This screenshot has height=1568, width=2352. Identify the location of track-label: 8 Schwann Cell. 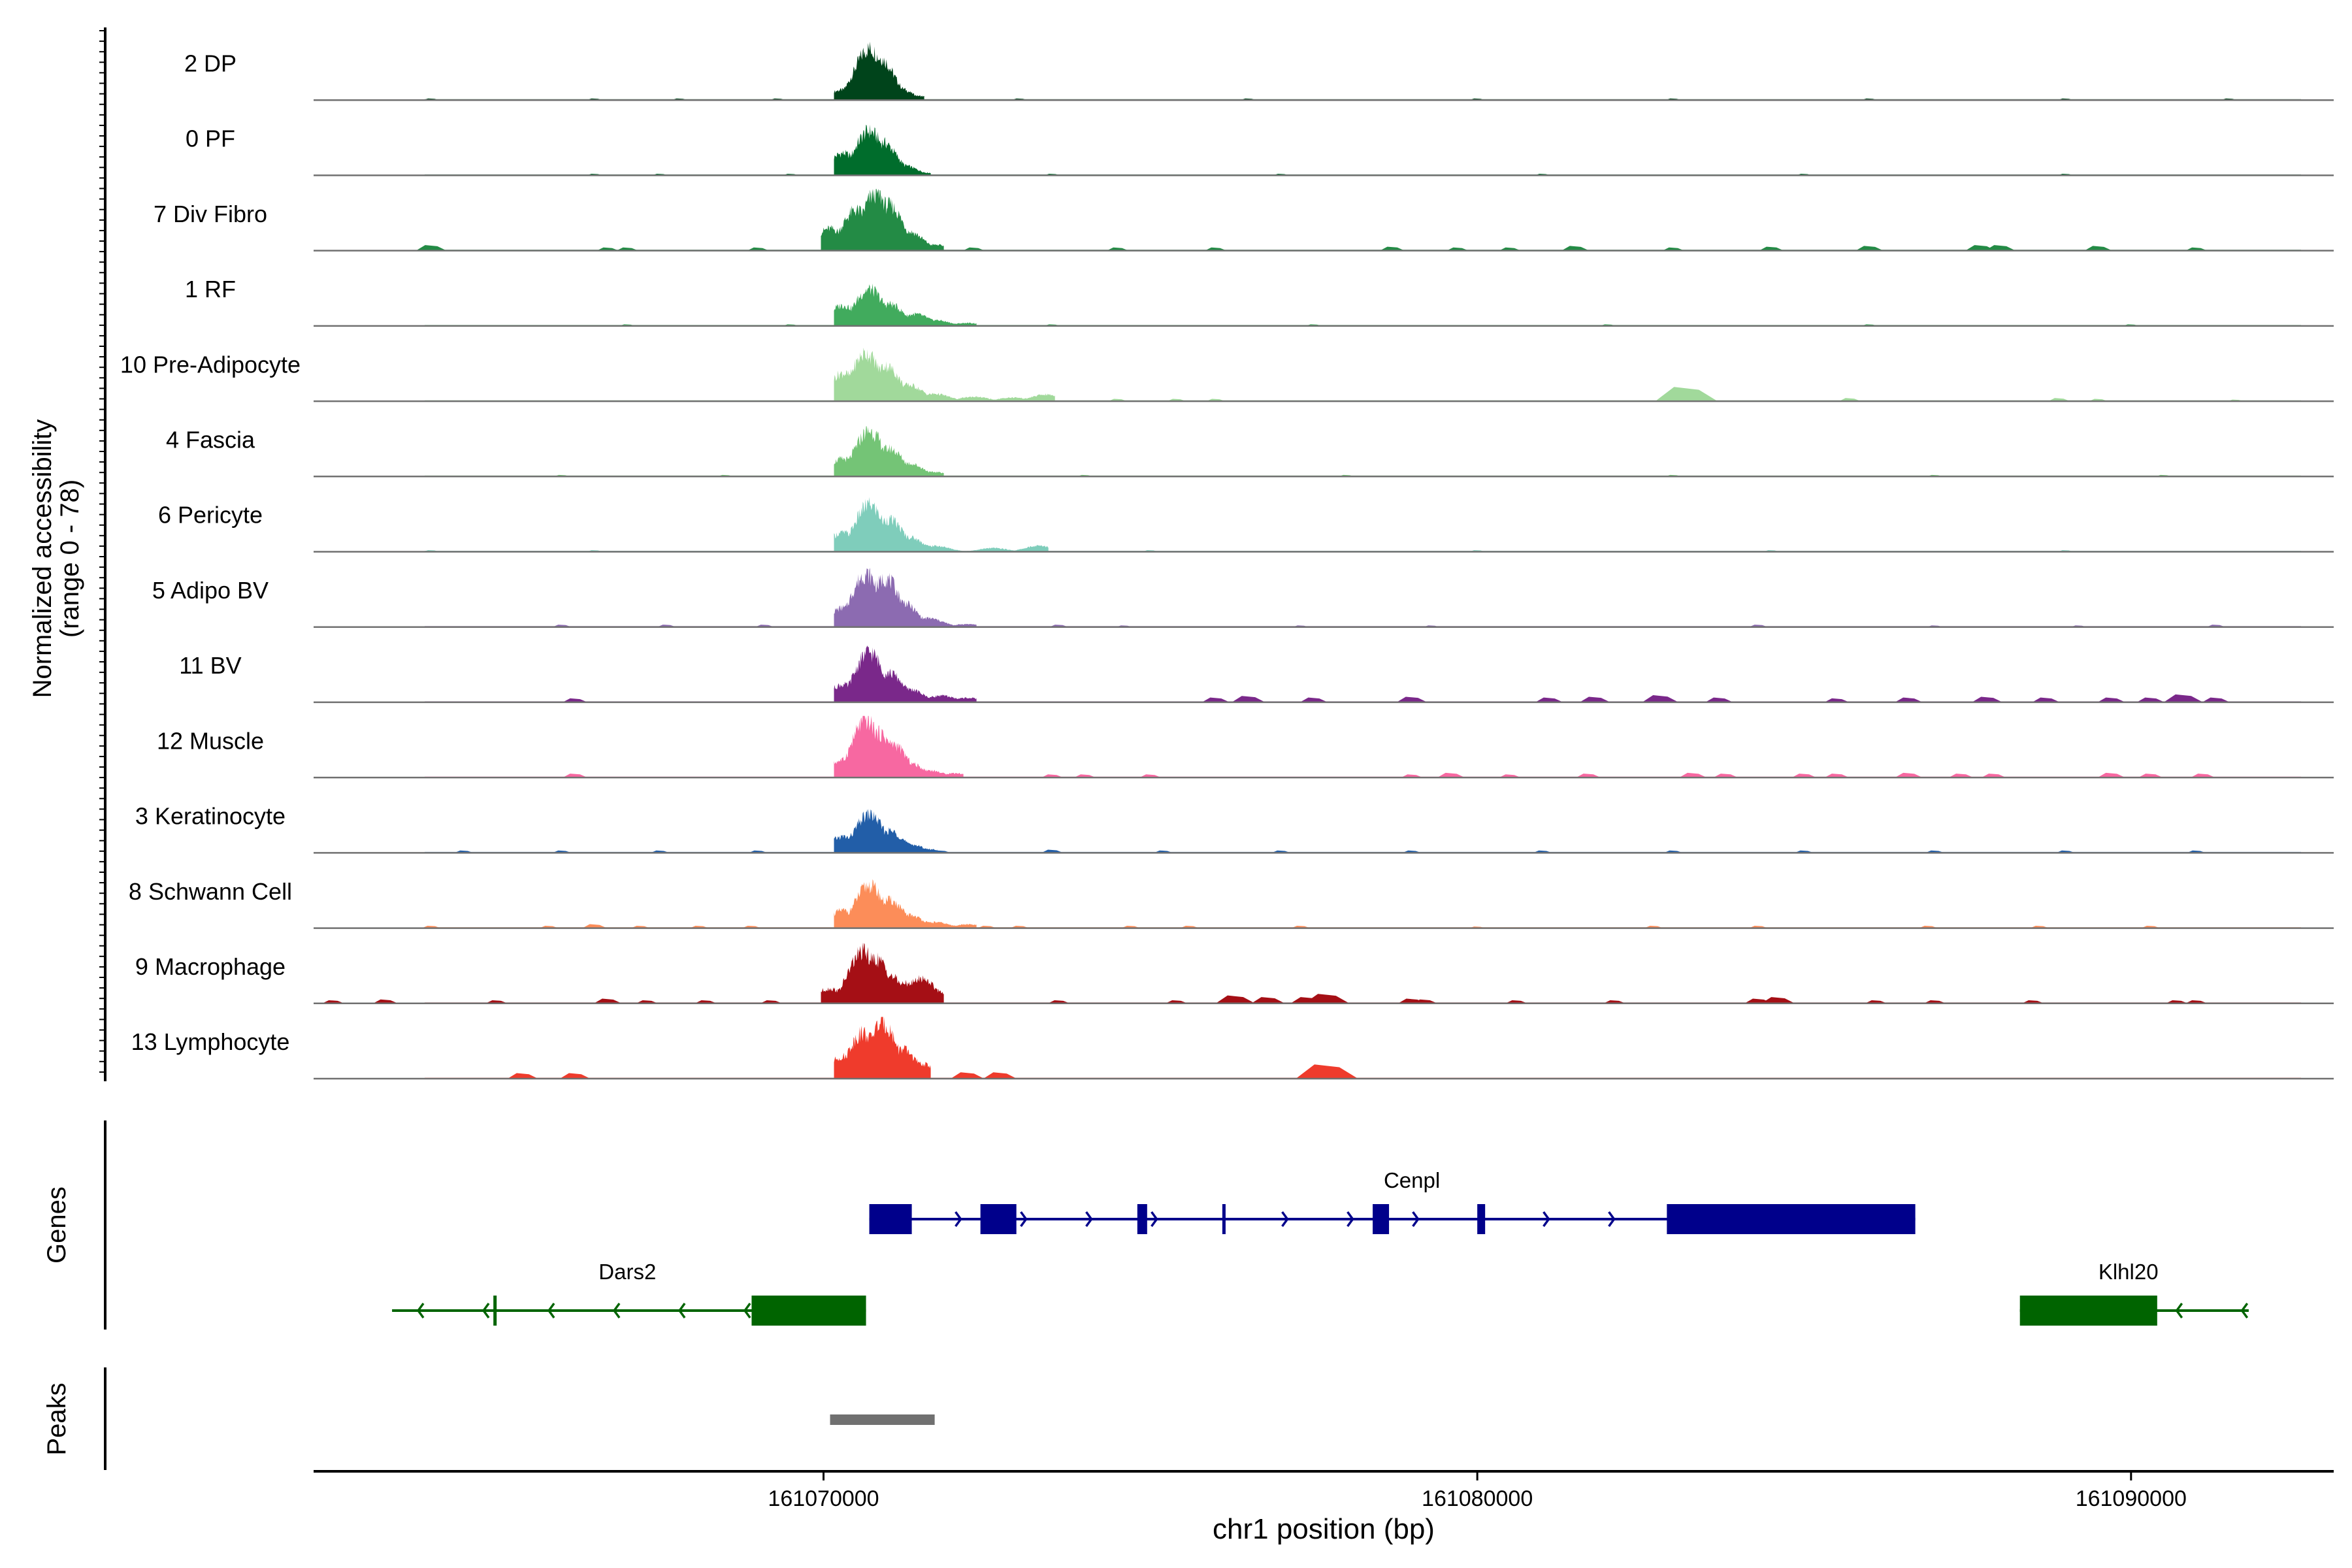
(210, 891).